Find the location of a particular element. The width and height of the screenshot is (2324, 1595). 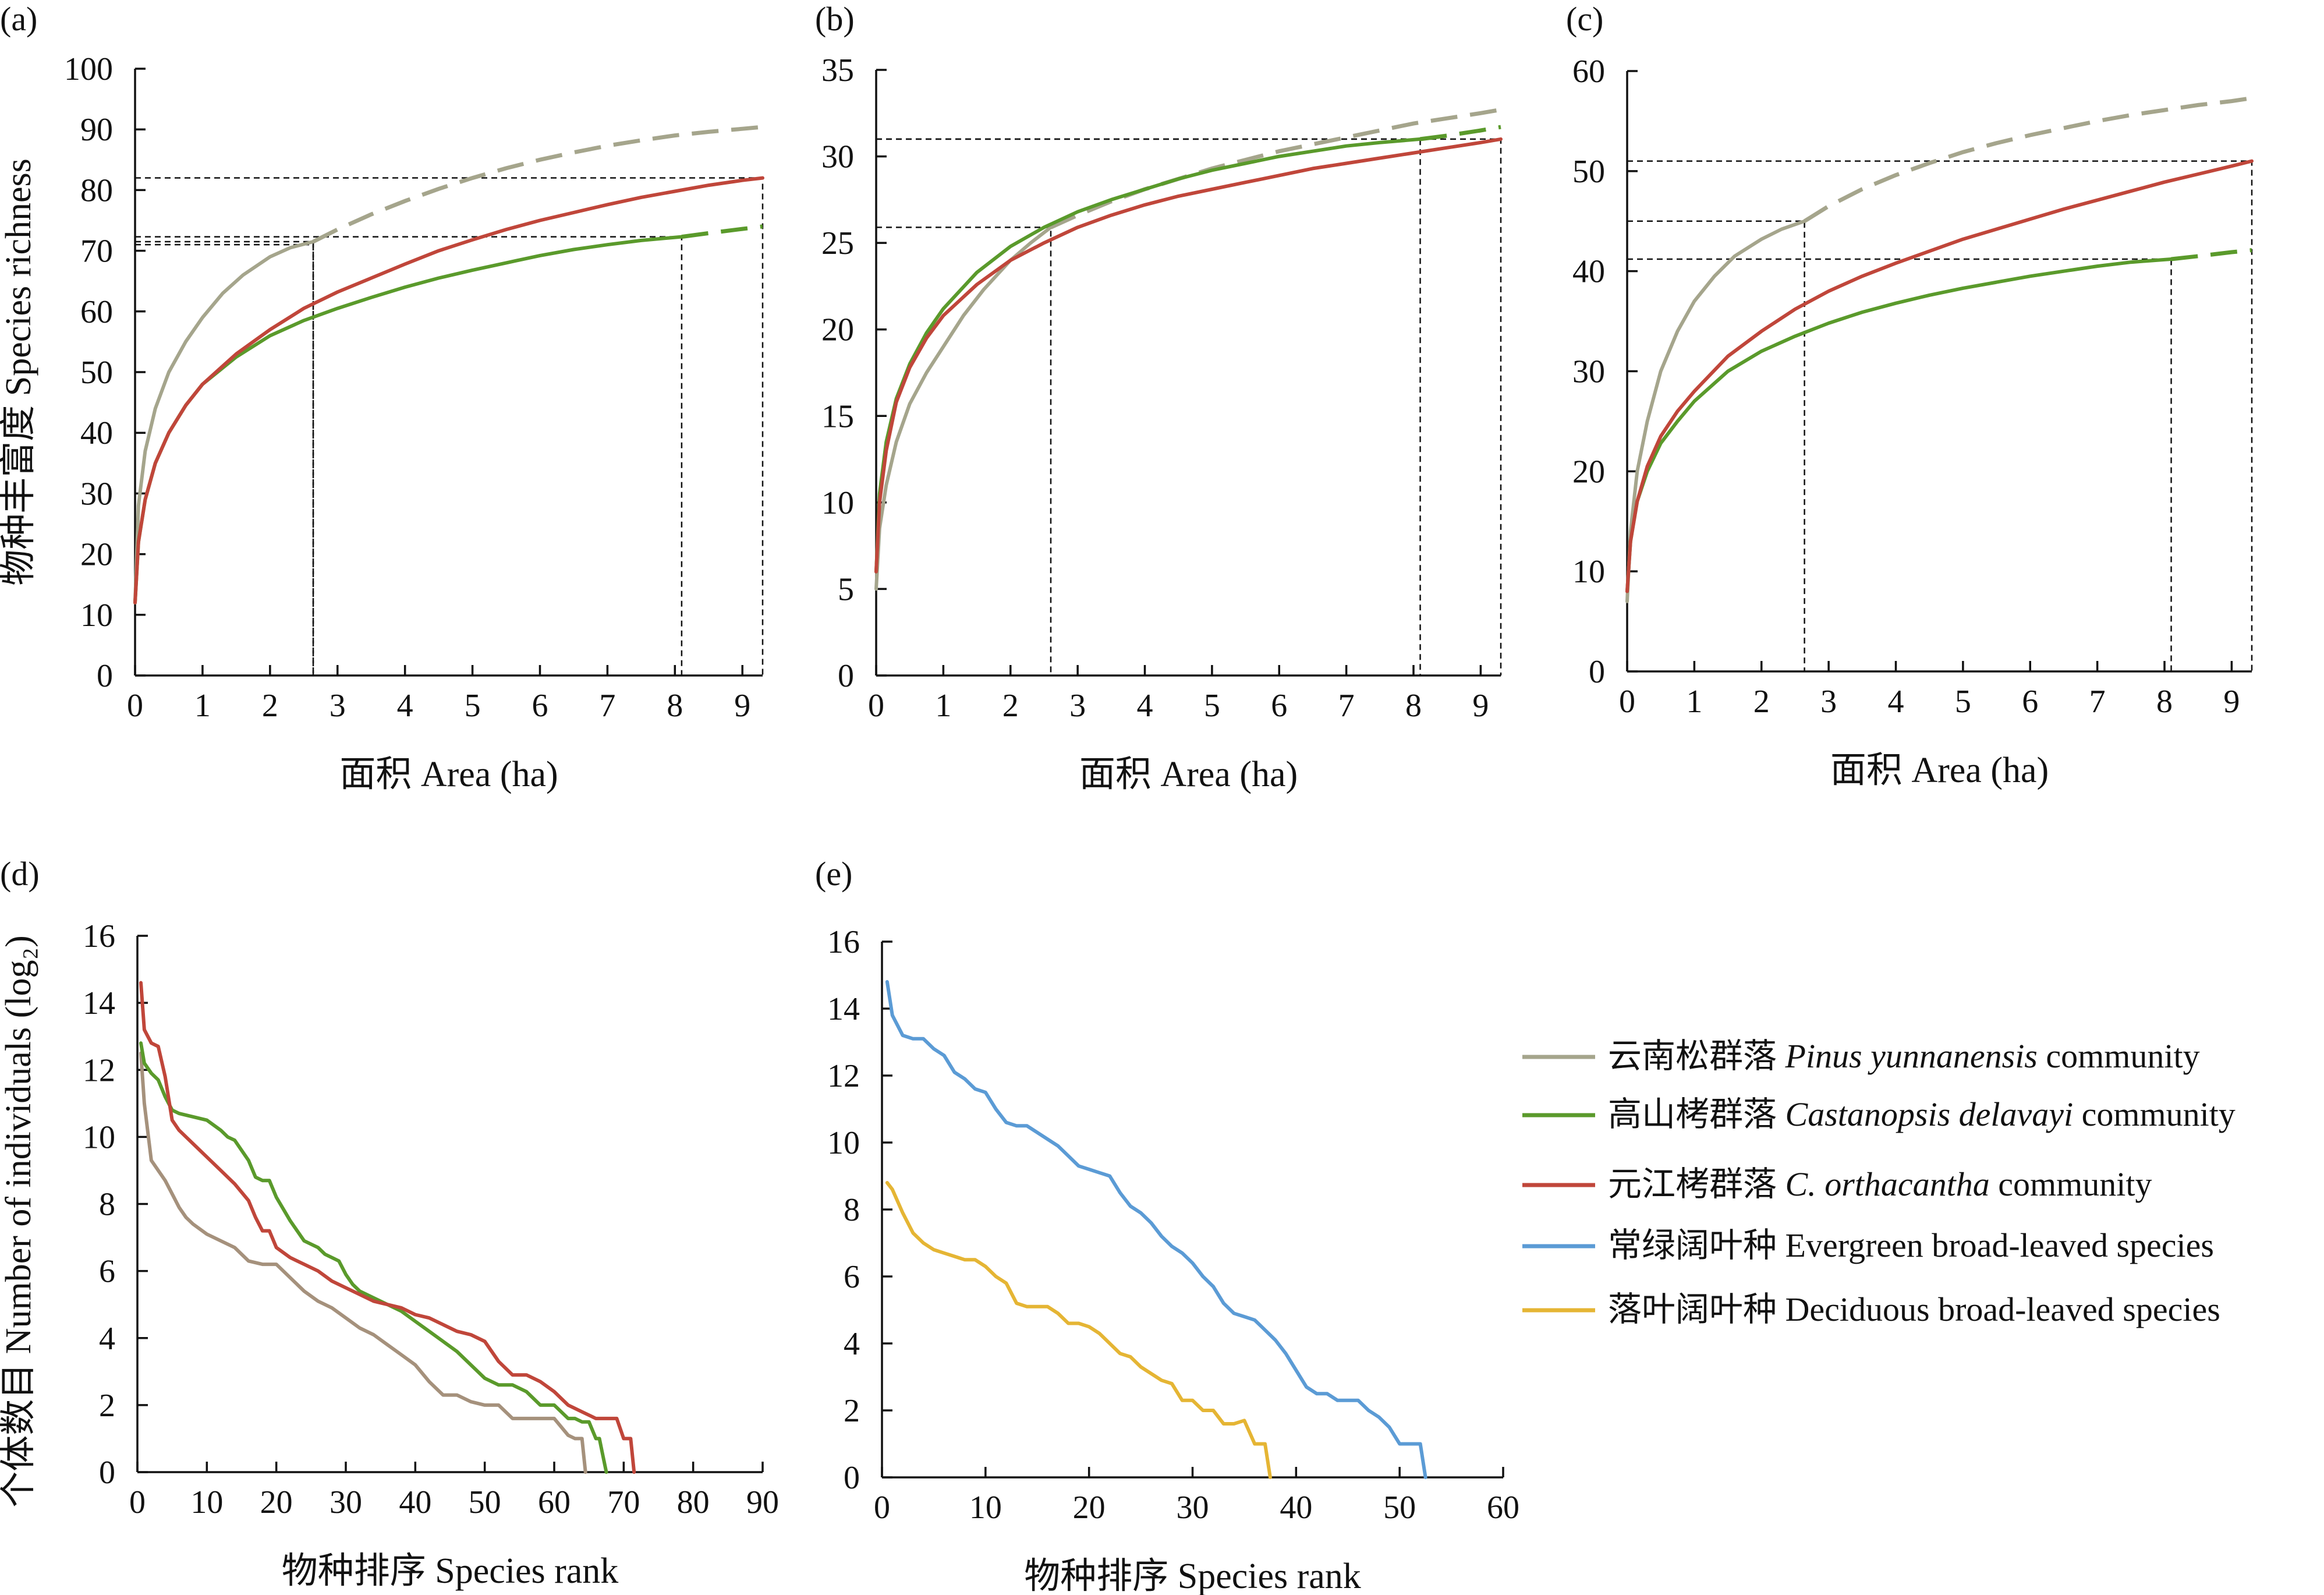

y-tick-label: 90 is located at coordinates (96, 130).